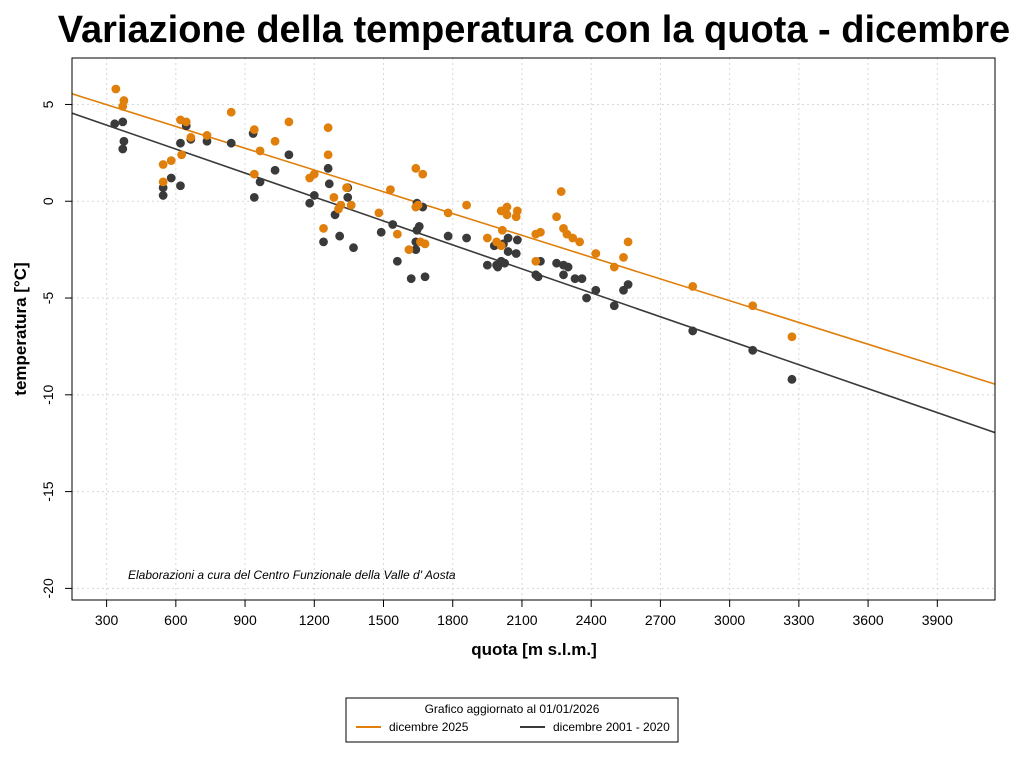 This screenshot has width=1024, height=768. I want to click on y-tick-label: -15, so click(48, 491).